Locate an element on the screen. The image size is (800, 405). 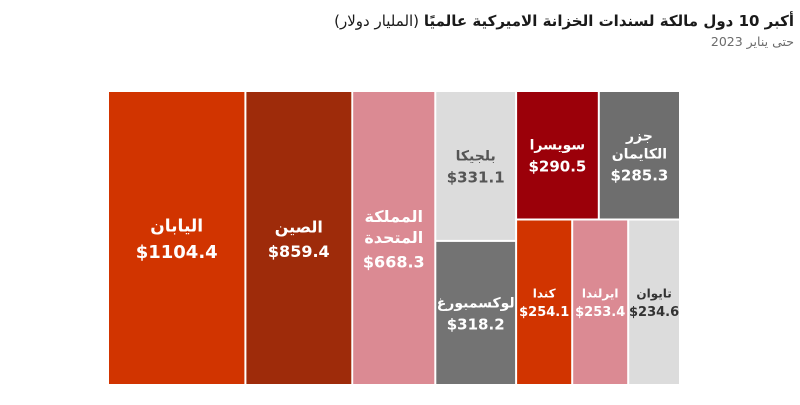
treemap-name-label: كندا is located at coordinates (544, 293).